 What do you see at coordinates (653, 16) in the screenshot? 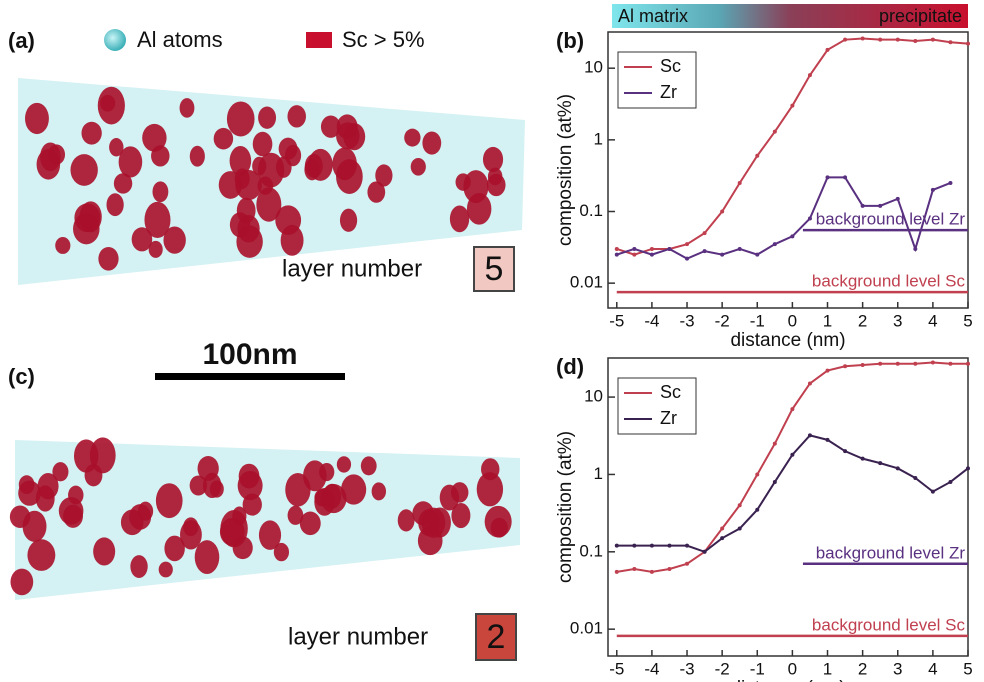
I see `colorbar-label: Al matrix` at bounding box center [653, 16].